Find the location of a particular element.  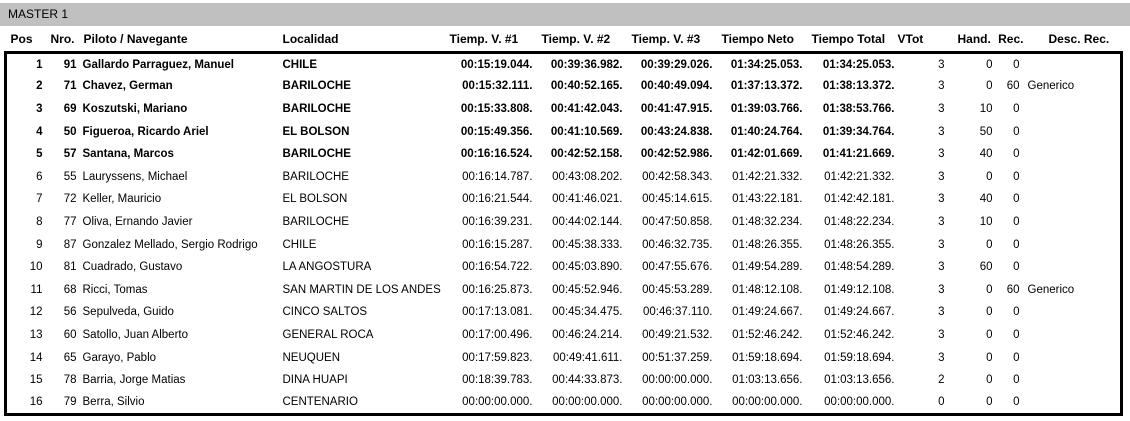

cell-nro: 77 is located at coordinates (70, 221).